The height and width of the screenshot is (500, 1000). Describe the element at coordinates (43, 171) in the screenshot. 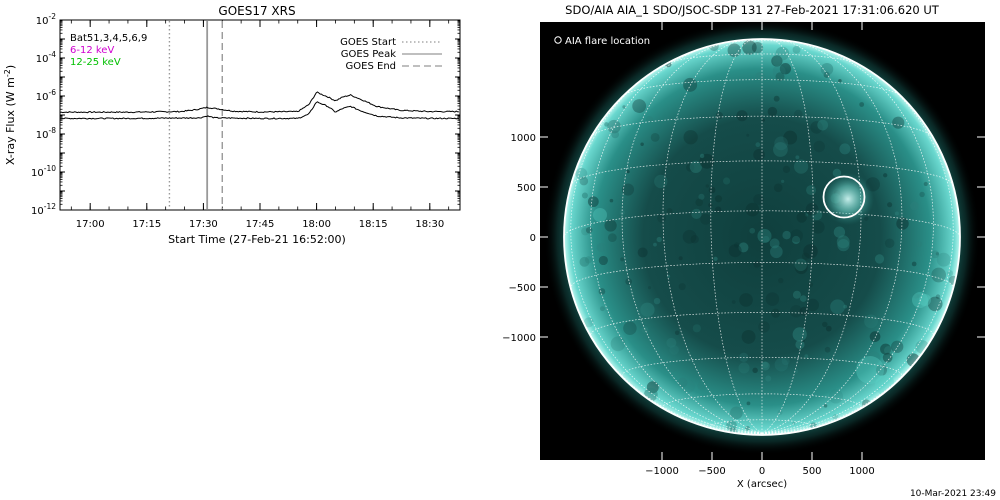

I see `goes-y-tick-label: 10-10` at that location.